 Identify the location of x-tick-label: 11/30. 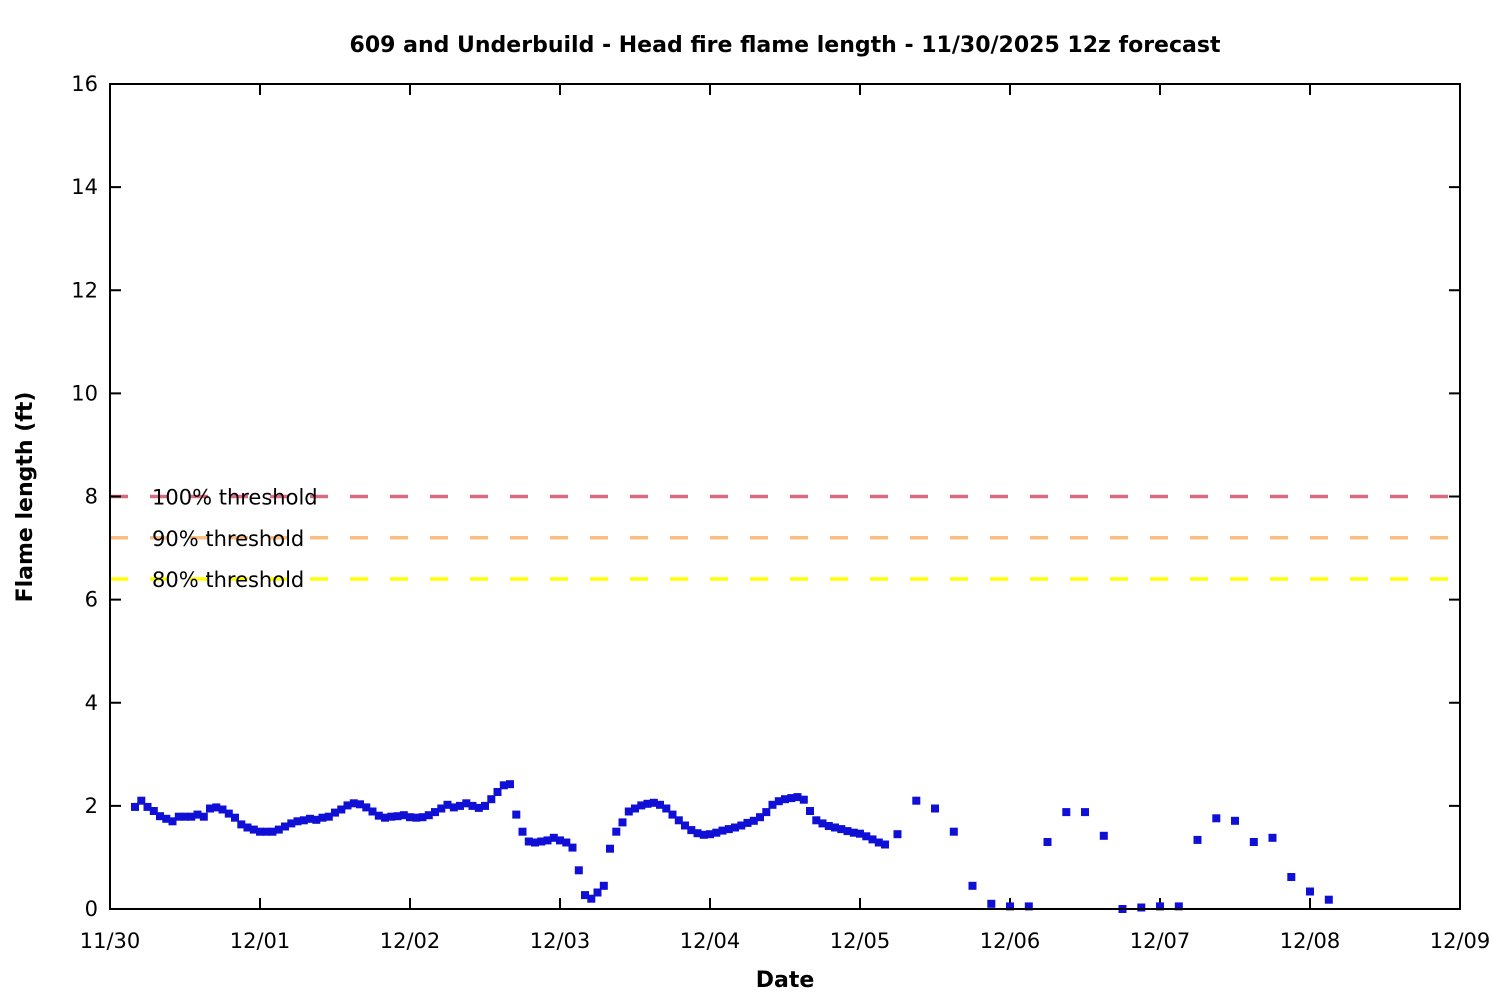
(110, 941).